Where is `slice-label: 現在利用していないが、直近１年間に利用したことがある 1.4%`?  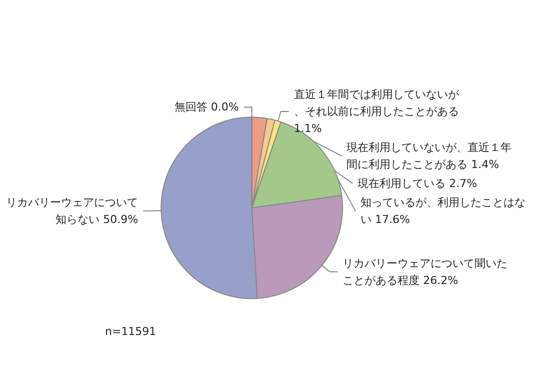
slice-label: 現在利用していないが、直近１年間に利用したことがある 1.4% is located at coordinates (429, 155).